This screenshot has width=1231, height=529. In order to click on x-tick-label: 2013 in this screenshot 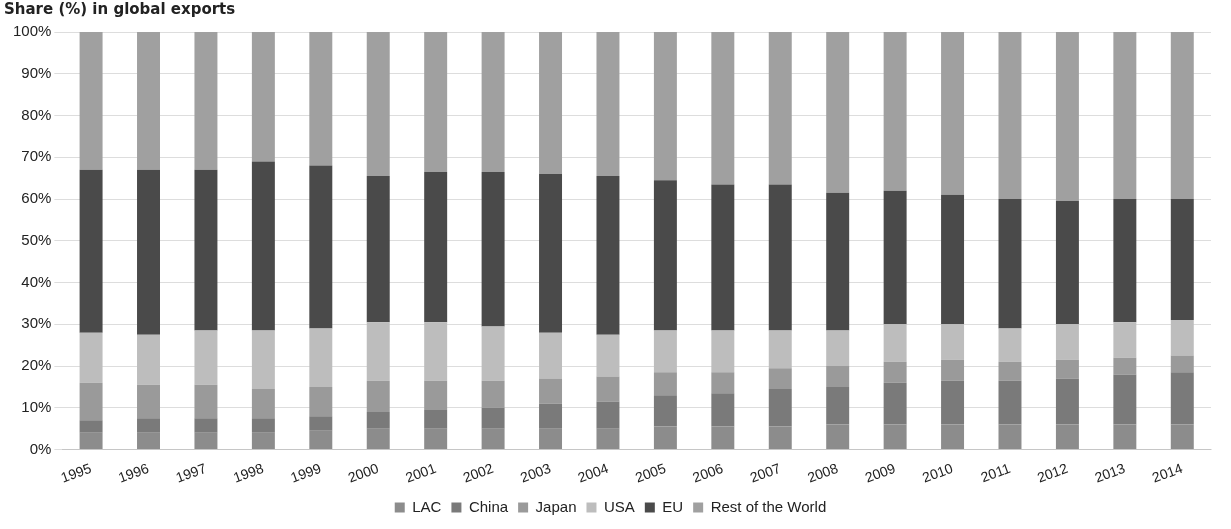, I will do `click(1110, 472)`.